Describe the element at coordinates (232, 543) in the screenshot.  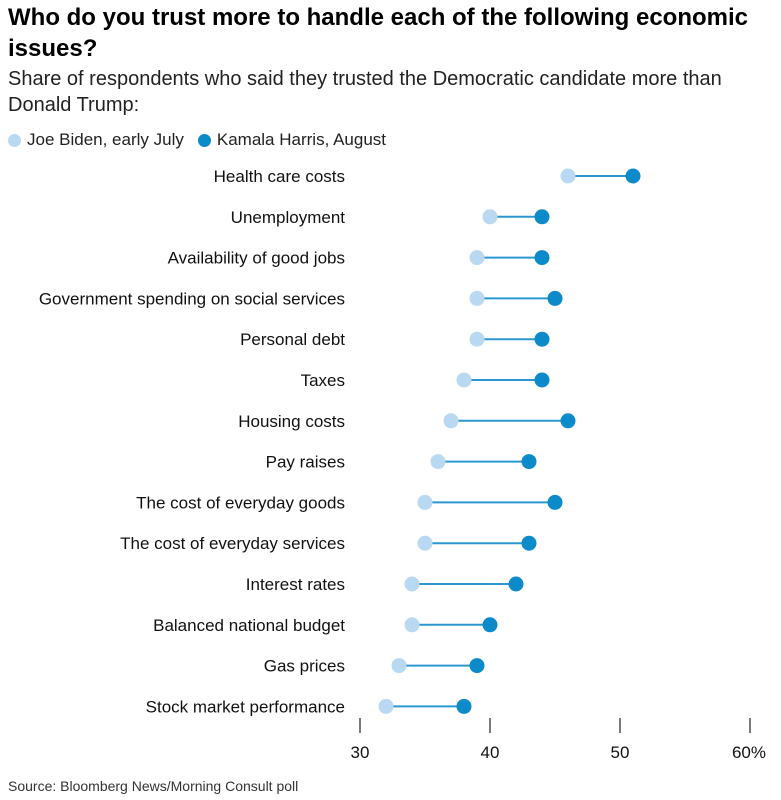
I see `category-label: The cost of everyday services` at that location.